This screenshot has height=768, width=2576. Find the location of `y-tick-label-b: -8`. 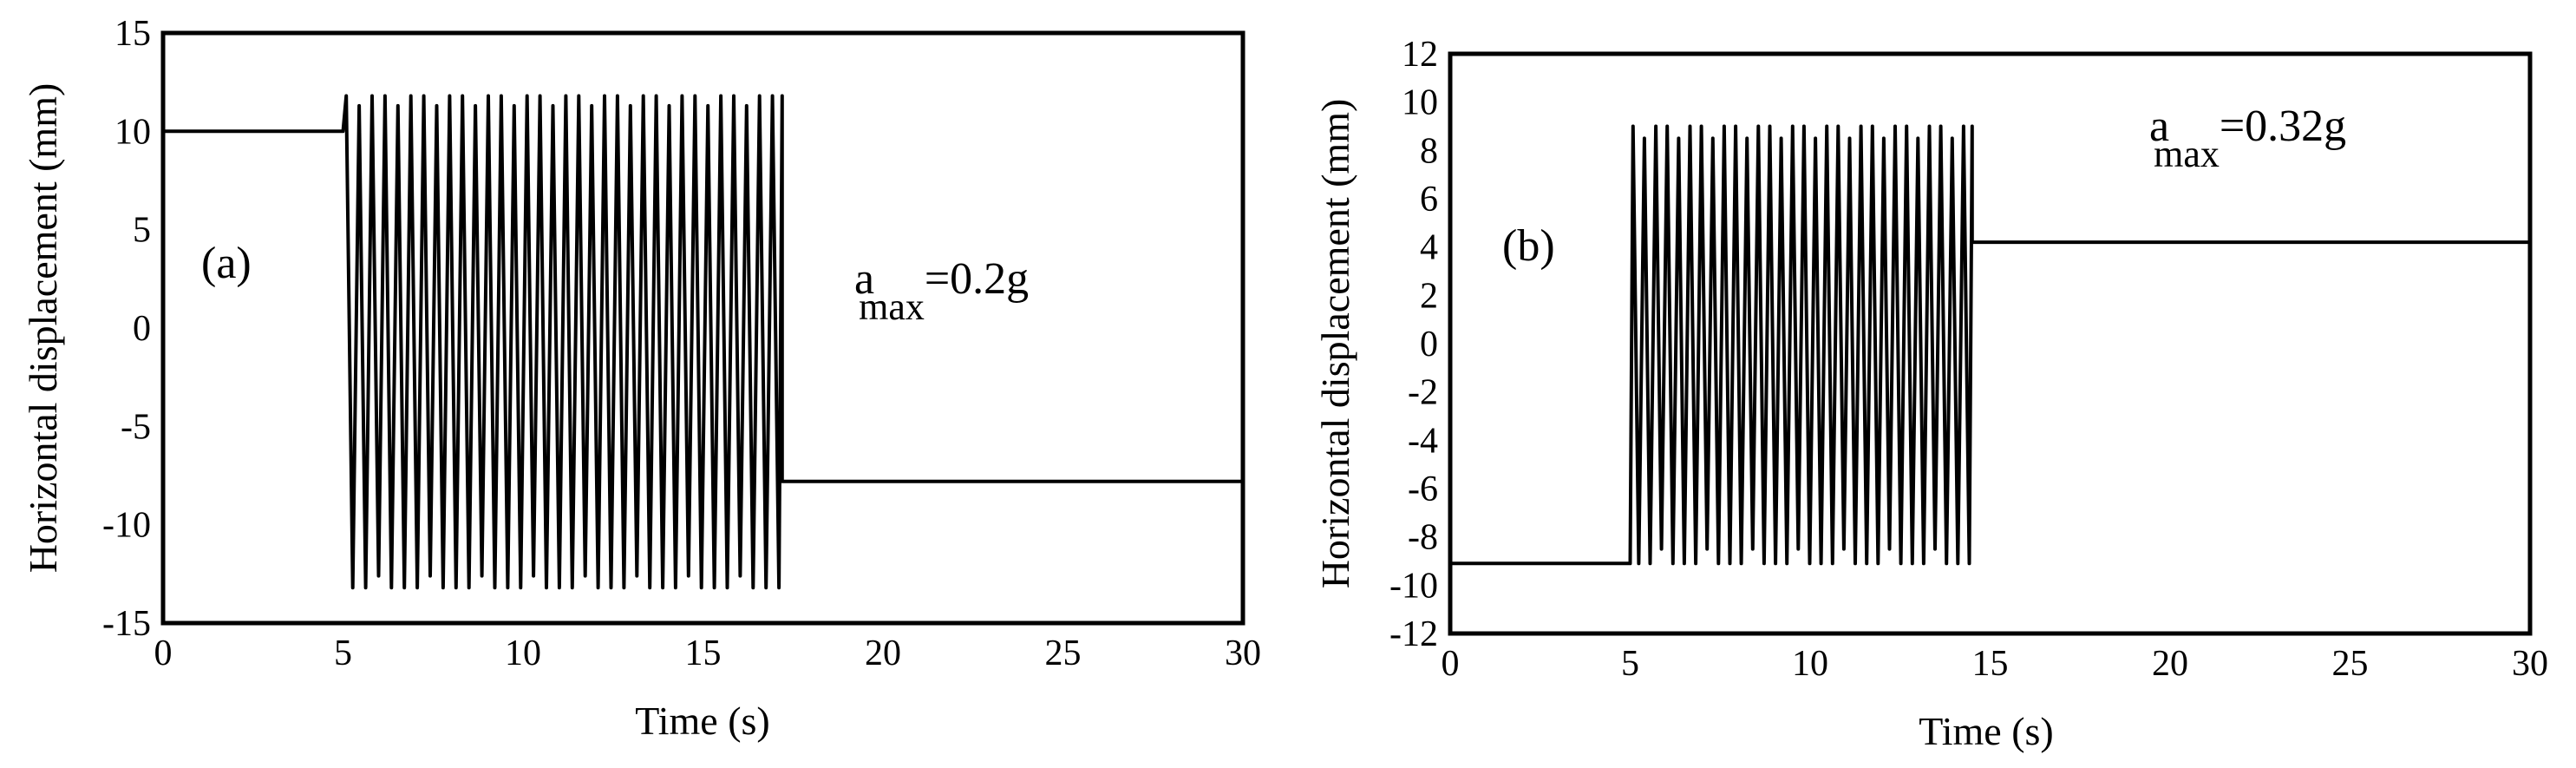

y-tick-label-b: -8 is located at coordinates (1423, 538).